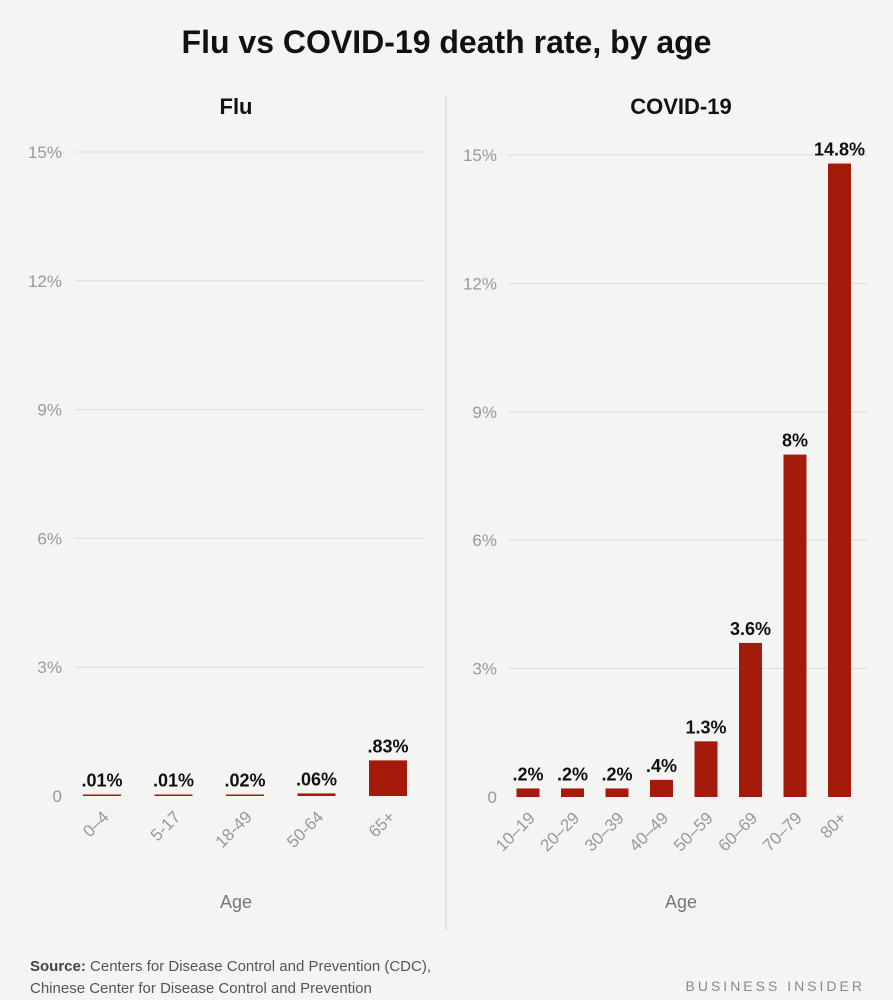 The height and width of the screenshot is (1000, 893). What do you see at coordinates (58, 966) in the screenshot?
I see `source-label: Source:` at bounding box center [58, 966].